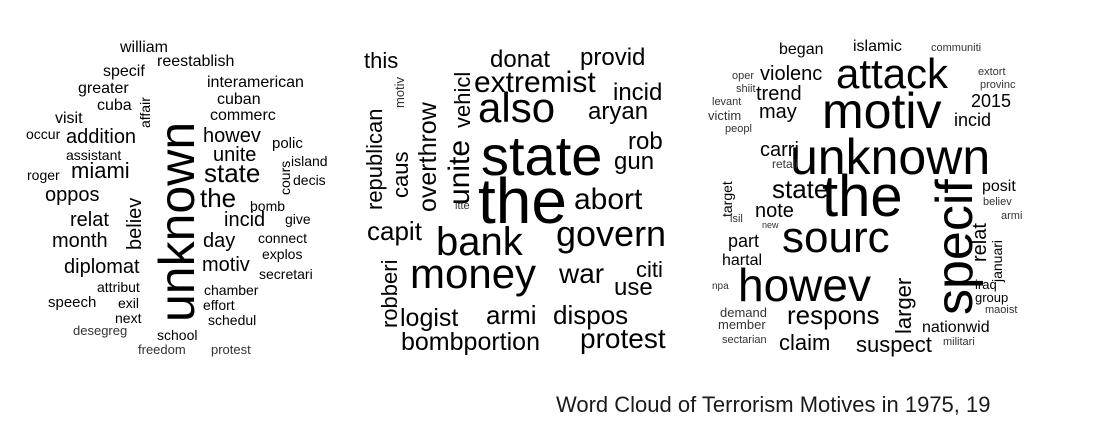  I want to click on cloud-1-word: greater, so click(103, 88).